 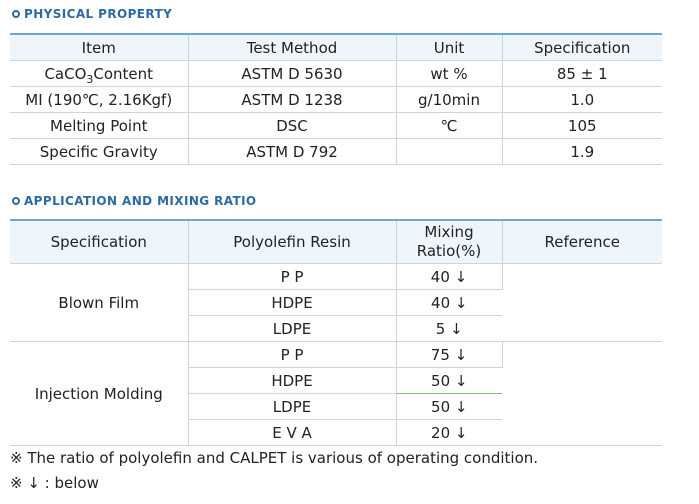 What do you see at coordinates (449, 432) in the screenshot?
I see `ratio-cell: 20 ↓` at bounding box center [449, 432].